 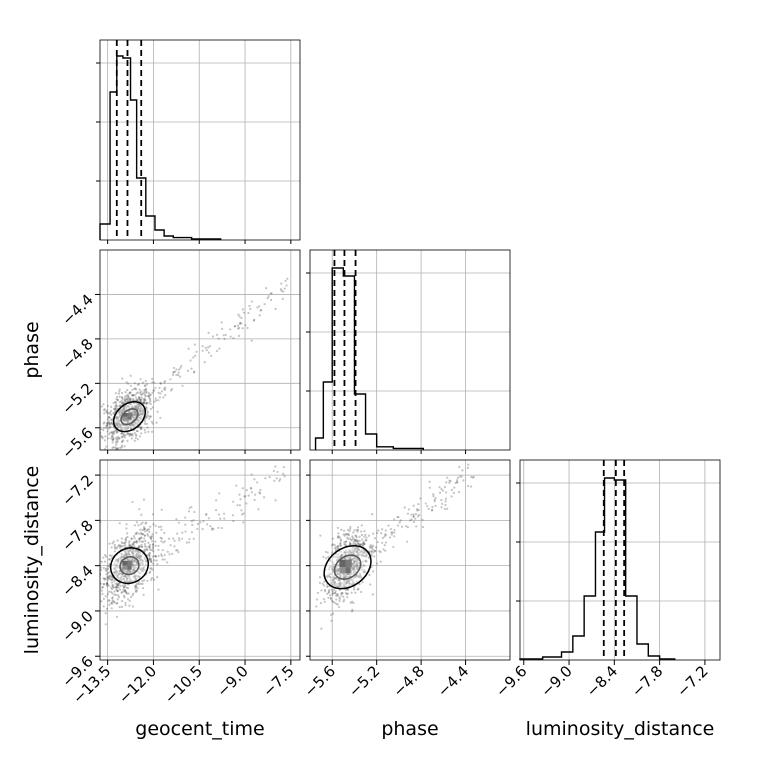 I want to click on x-tick-label: −4.4, so click(x=453, y=681).